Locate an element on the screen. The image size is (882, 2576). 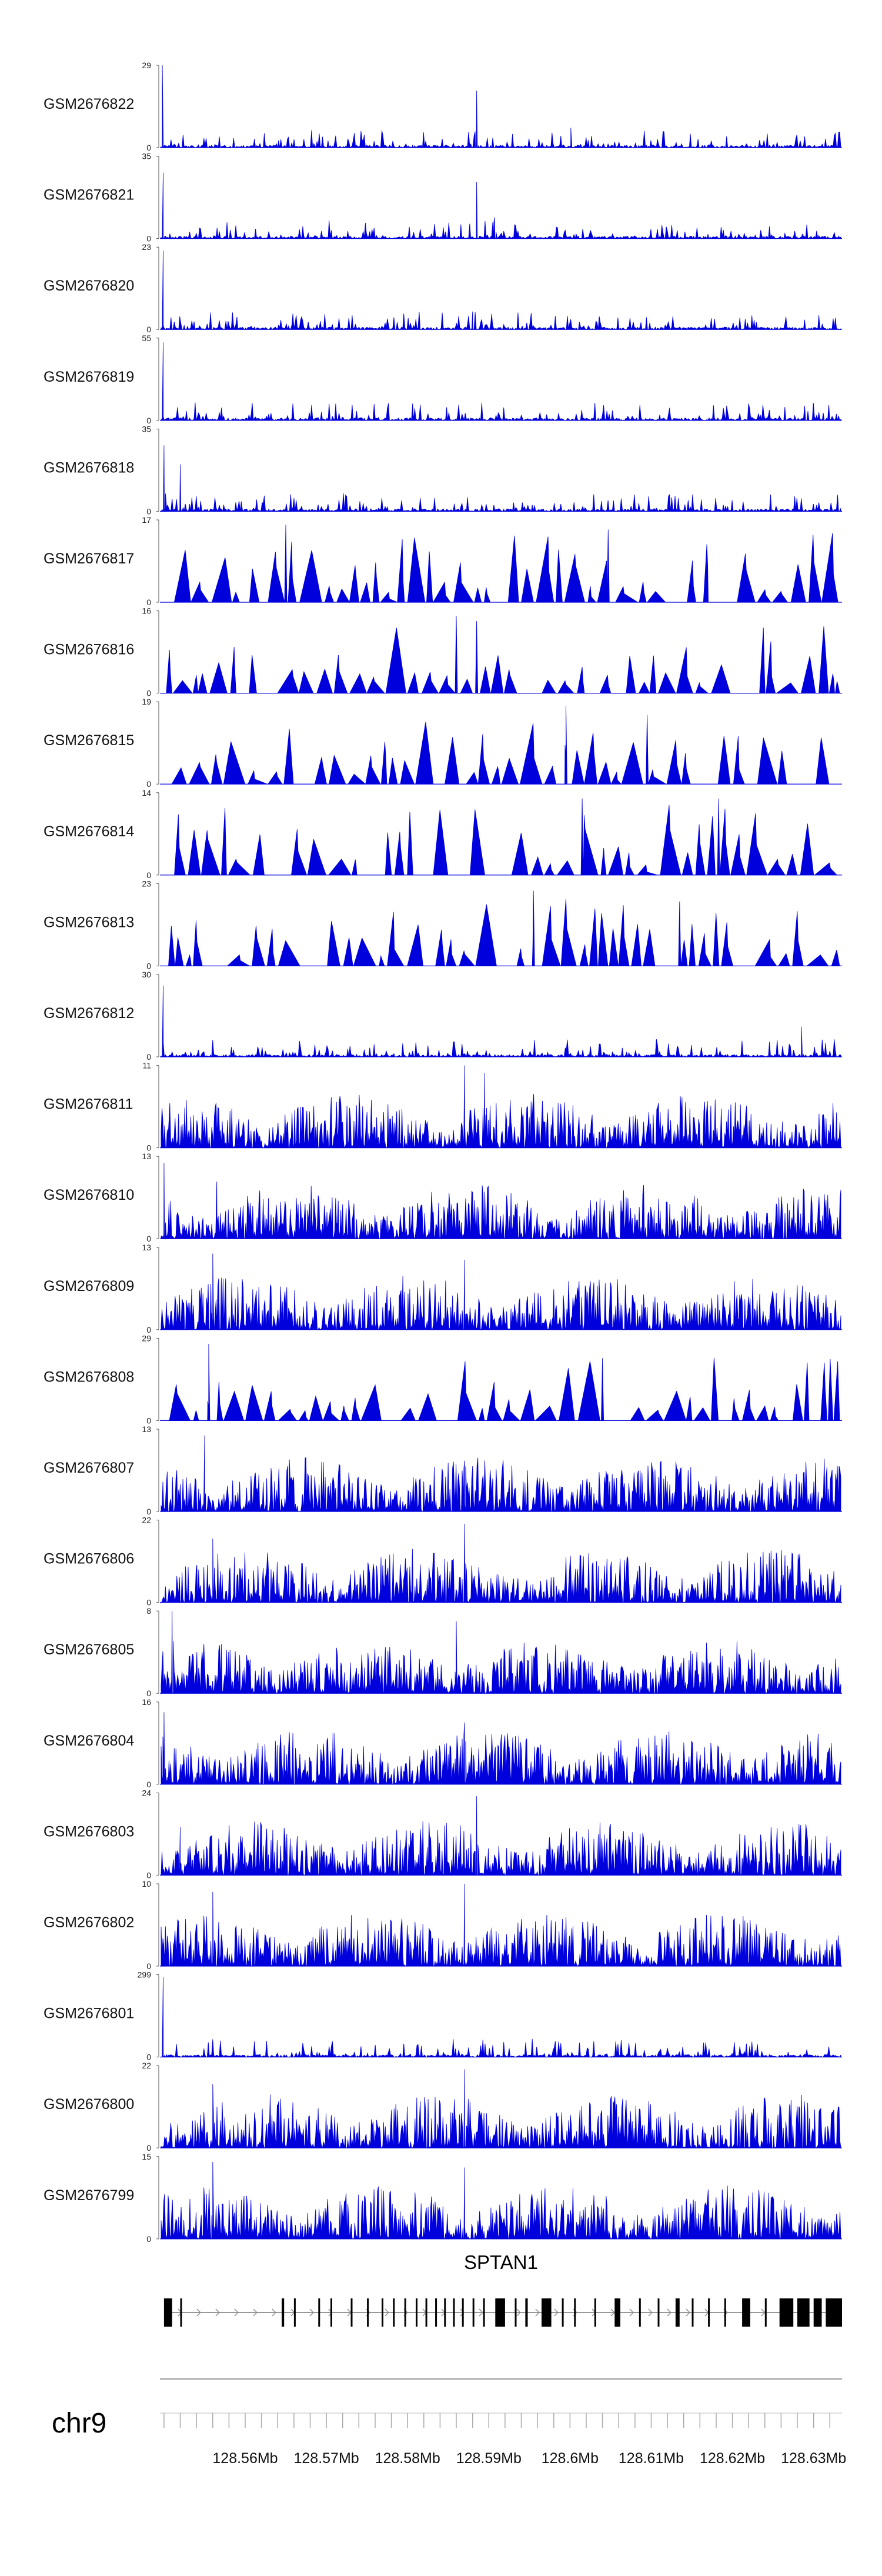
y-axis-max-label: 29 is located at coordinates (146, 1338).